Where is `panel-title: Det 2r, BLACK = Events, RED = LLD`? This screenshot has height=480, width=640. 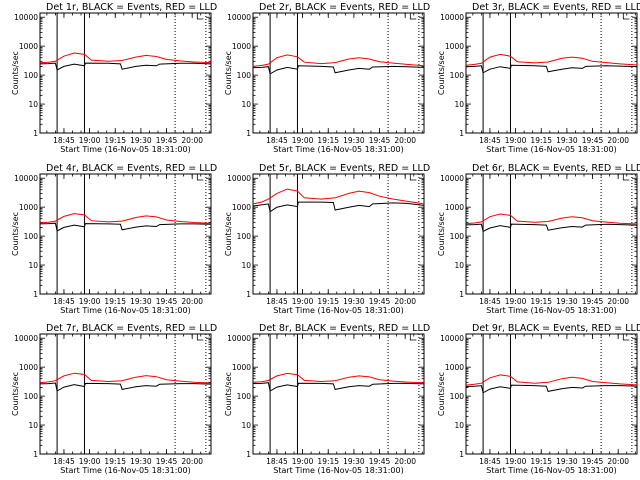 panel-title: Det 2r, BLACK = Events, RED = LLD is located at coordinates (344, 7).